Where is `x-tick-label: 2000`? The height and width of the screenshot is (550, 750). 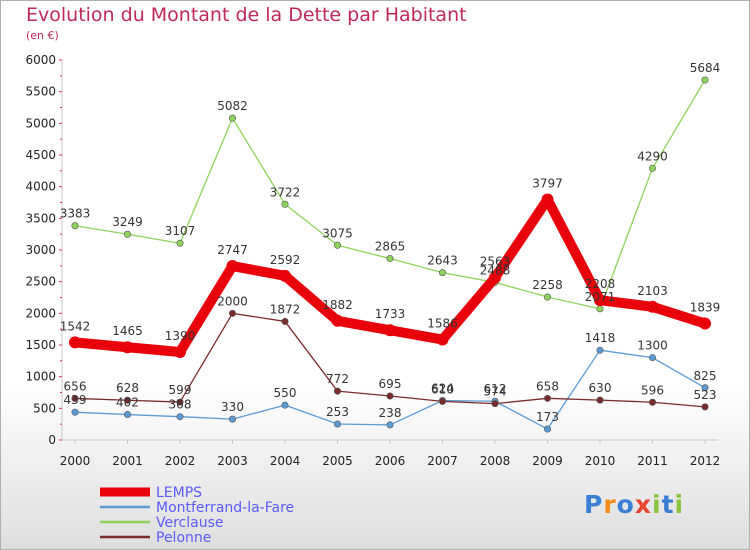 x-tick-label: 2000 is located at coordinates (75, 461).